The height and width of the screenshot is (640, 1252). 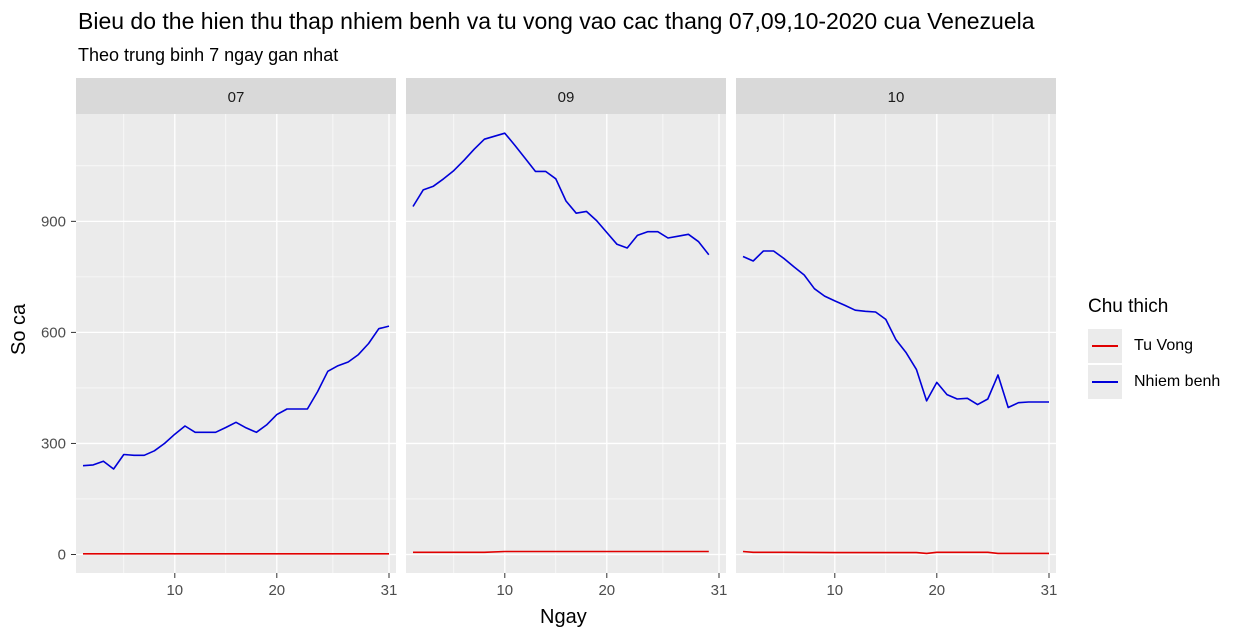 I want to click on y-tick-label: 0, so click(x=62, y=554).